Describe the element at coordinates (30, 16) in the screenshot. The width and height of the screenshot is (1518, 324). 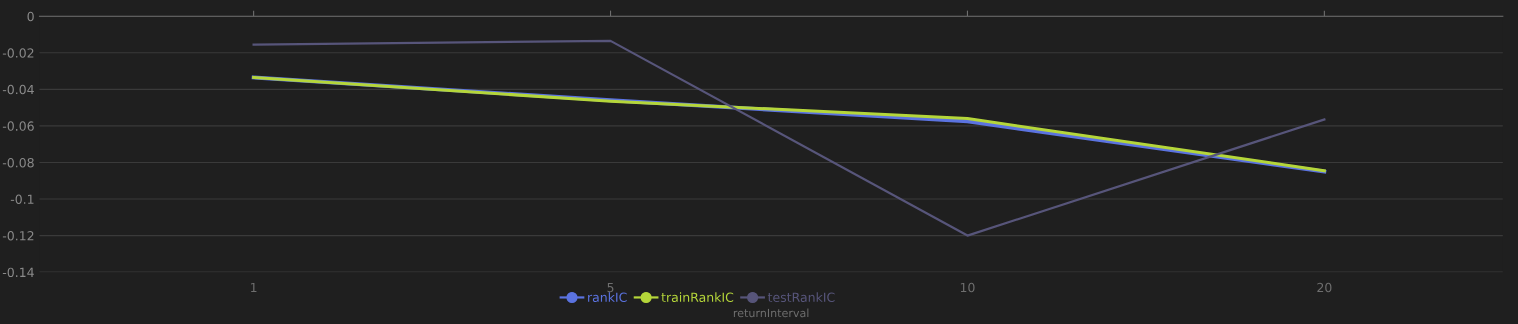
I see `y-tick-label: 0` at that location.